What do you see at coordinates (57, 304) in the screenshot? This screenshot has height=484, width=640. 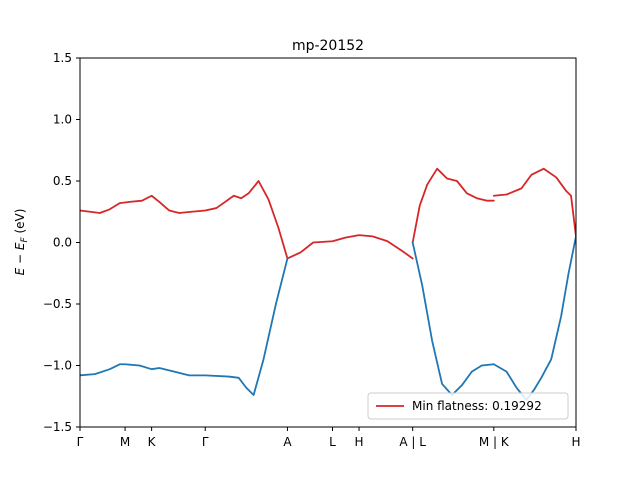 I see `y-tick-label: −0.5` at bounding box center [57, 304].